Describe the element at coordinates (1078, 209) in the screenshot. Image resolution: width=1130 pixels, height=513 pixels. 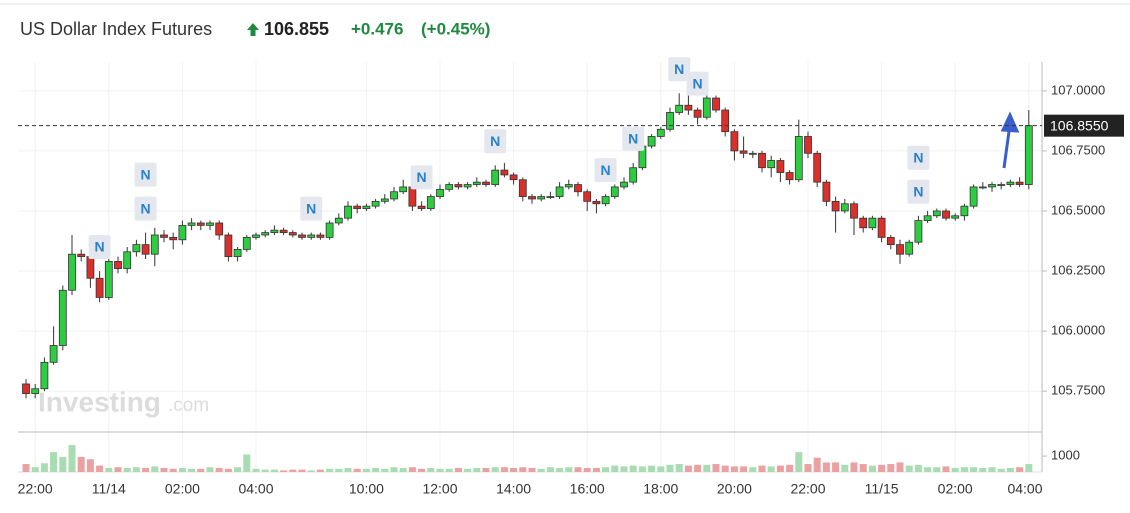
I see `y-tick-label: 106.5000` at that location.